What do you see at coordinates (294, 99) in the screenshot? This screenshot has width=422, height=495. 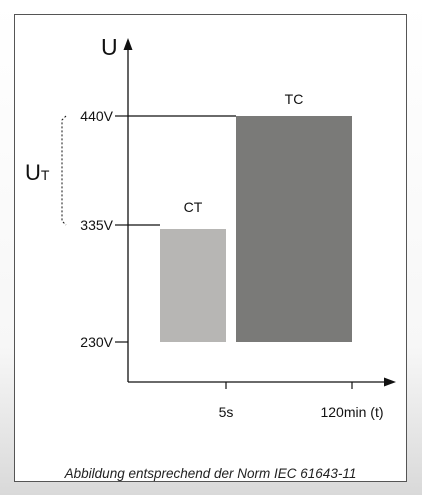 I see `bar-label-tc: TC` at bounding box center [294, 99].